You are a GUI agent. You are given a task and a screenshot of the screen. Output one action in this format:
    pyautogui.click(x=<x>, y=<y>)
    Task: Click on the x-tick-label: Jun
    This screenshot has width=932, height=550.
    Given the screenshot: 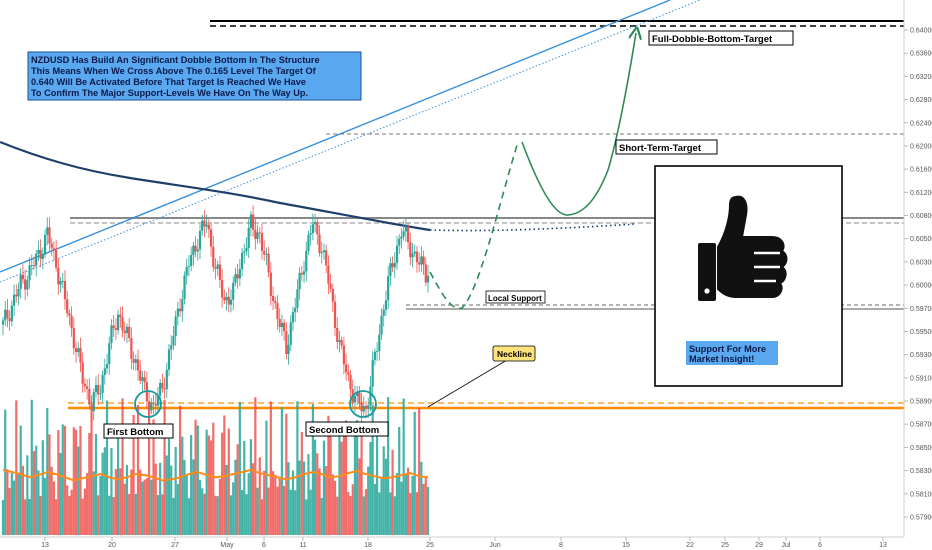 What is the action you would take?
    pyautogui.click(x=494, y=545)
    